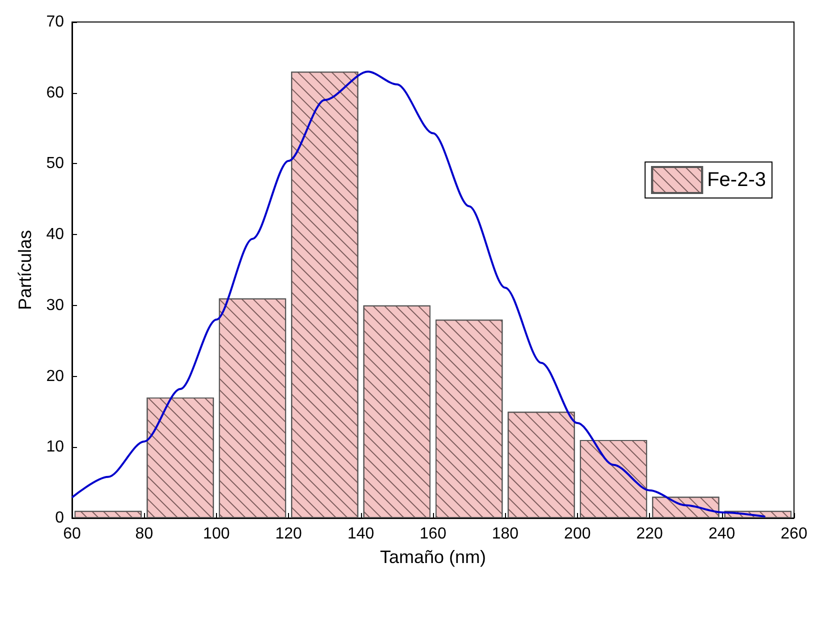 The image size is (822, 618). Describe the element at coordinates (59, 518) in the screenshot. I see `y-tick-label: 0` at that location.